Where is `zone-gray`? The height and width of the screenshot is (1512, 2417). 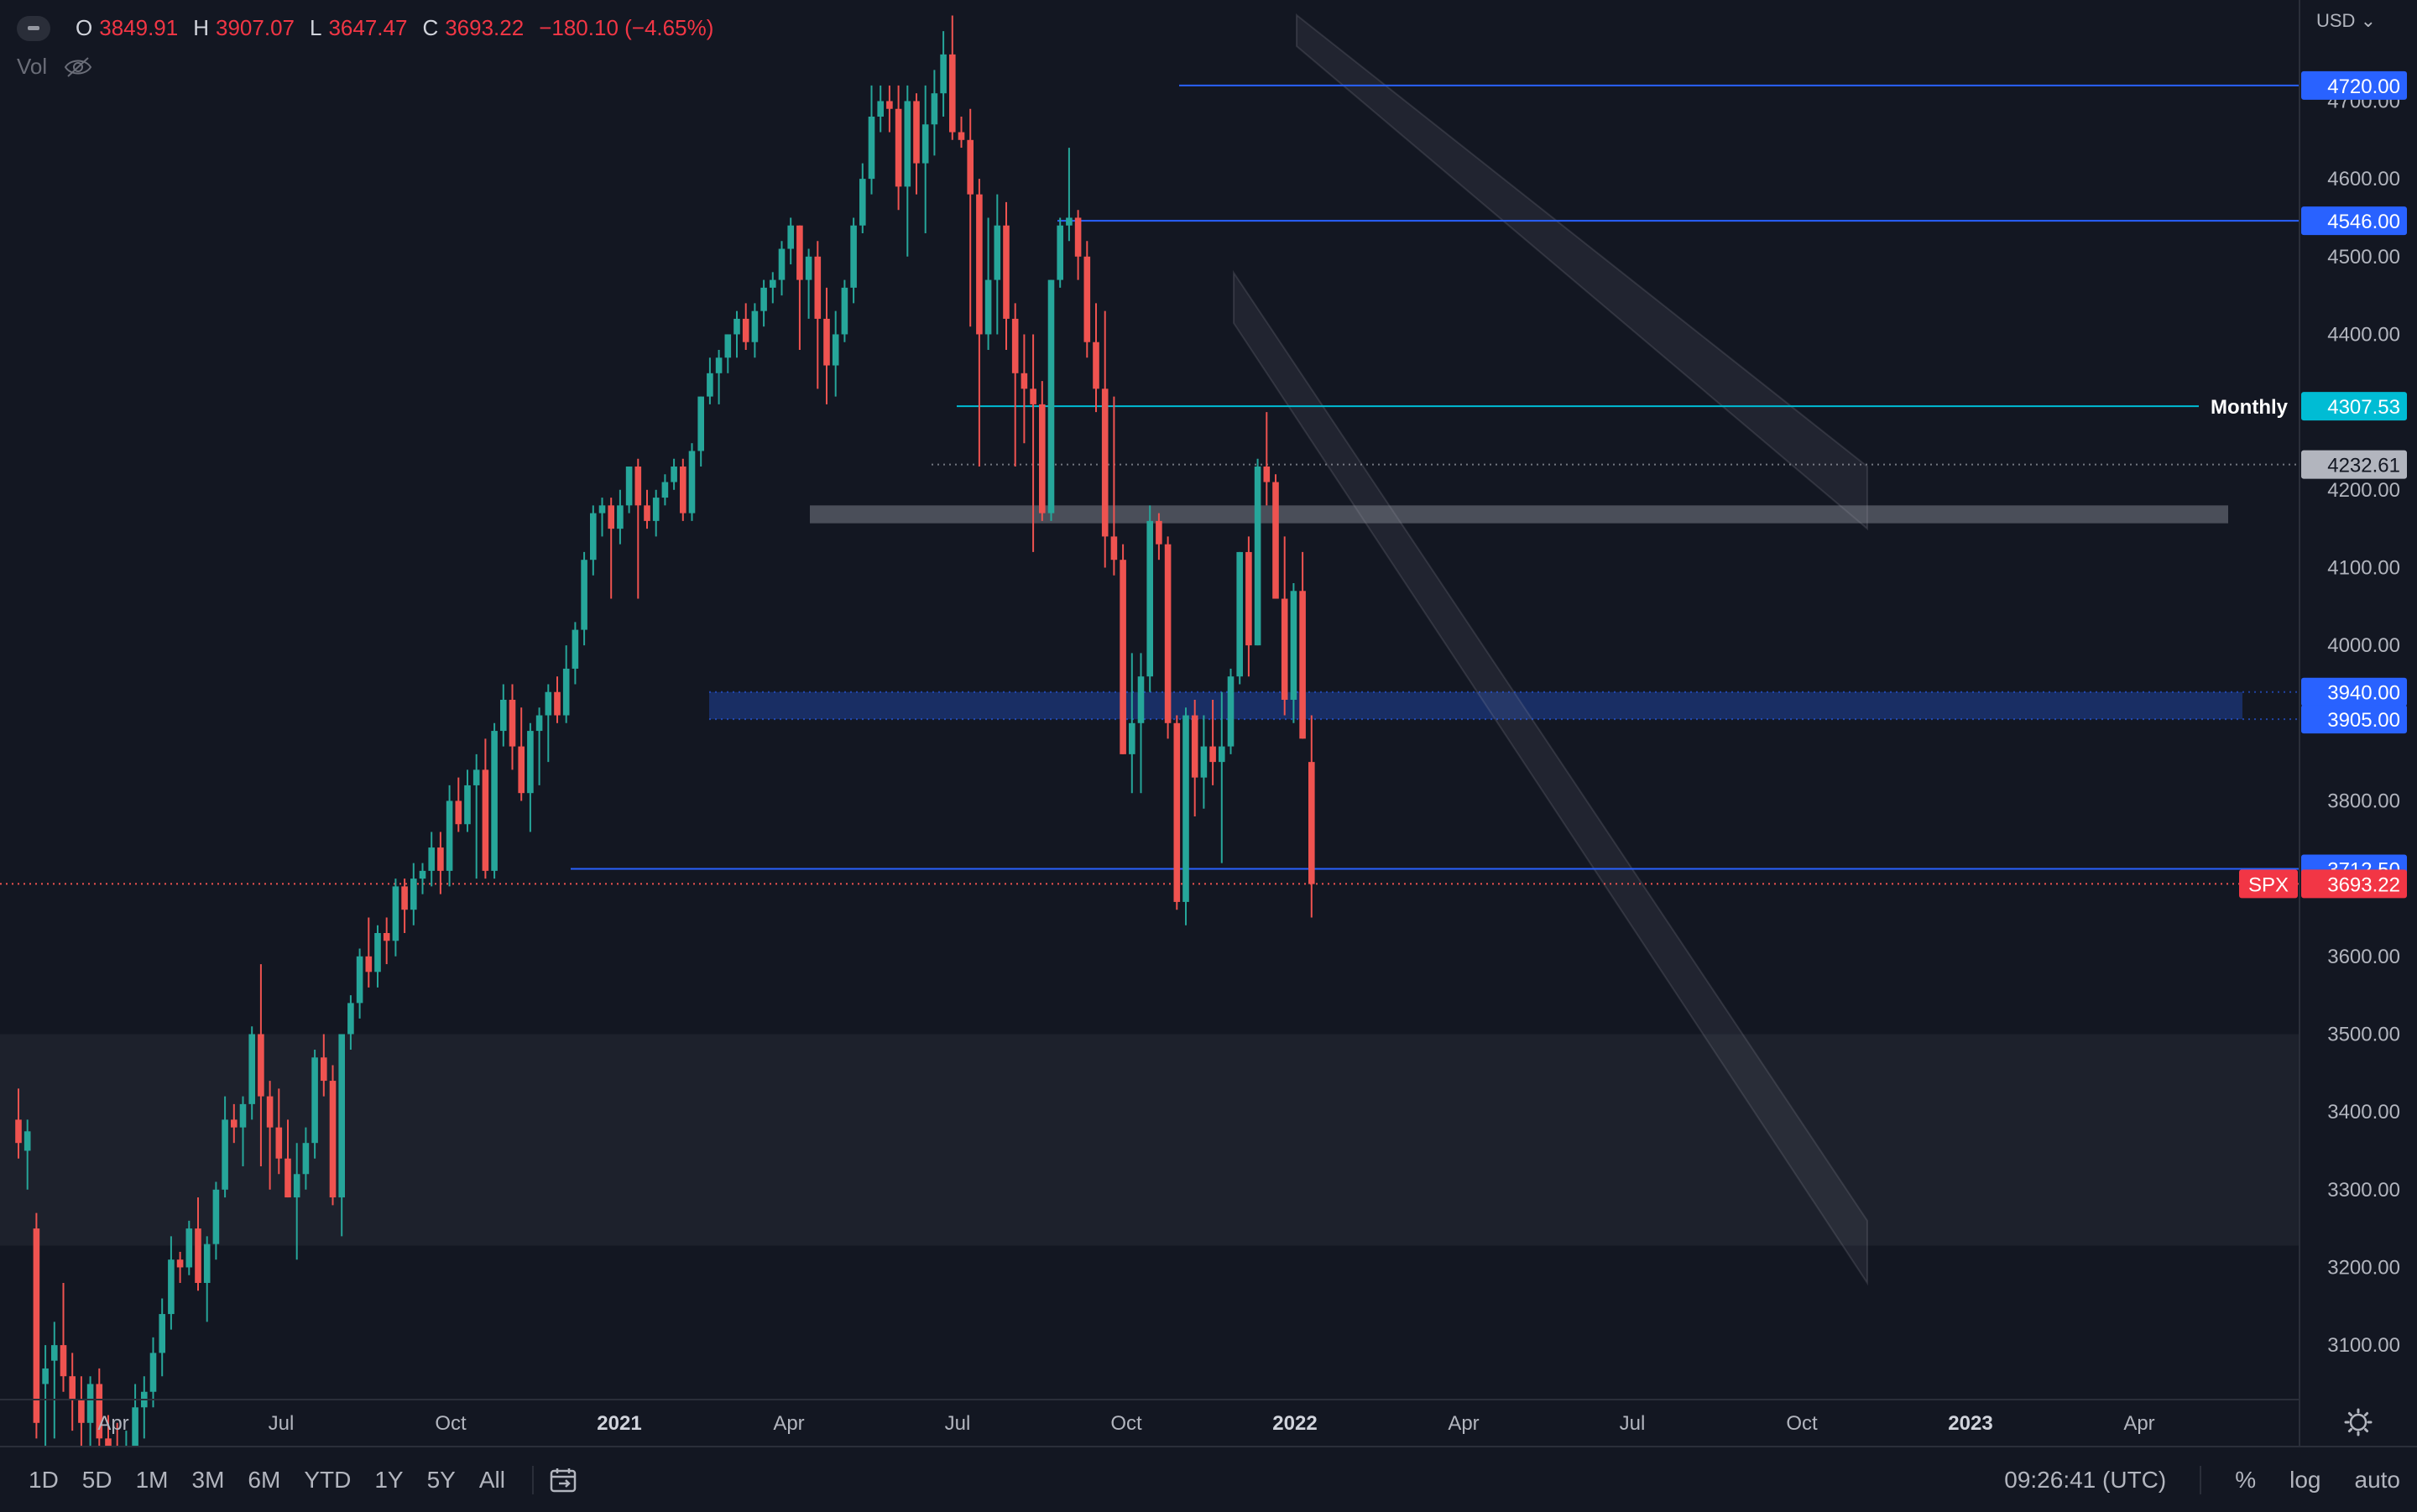 zone-gray is located at coordinates (1519, 514).